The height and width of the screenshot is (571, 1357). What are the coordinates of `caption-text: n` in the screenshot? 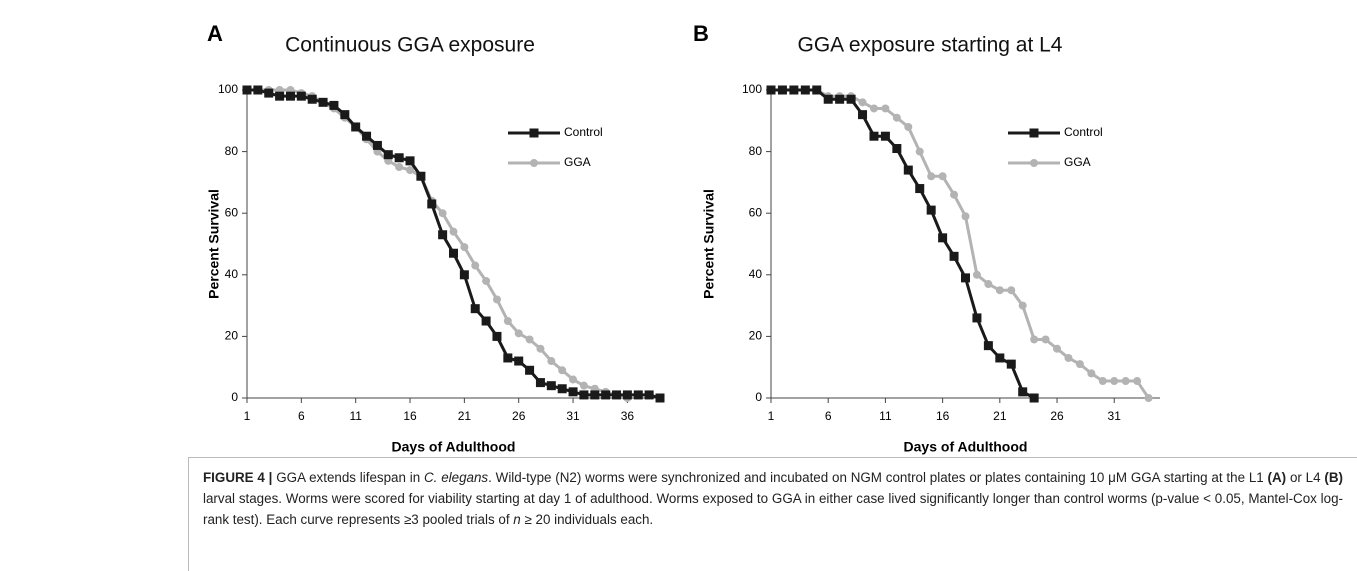 It's located at (517, 519).